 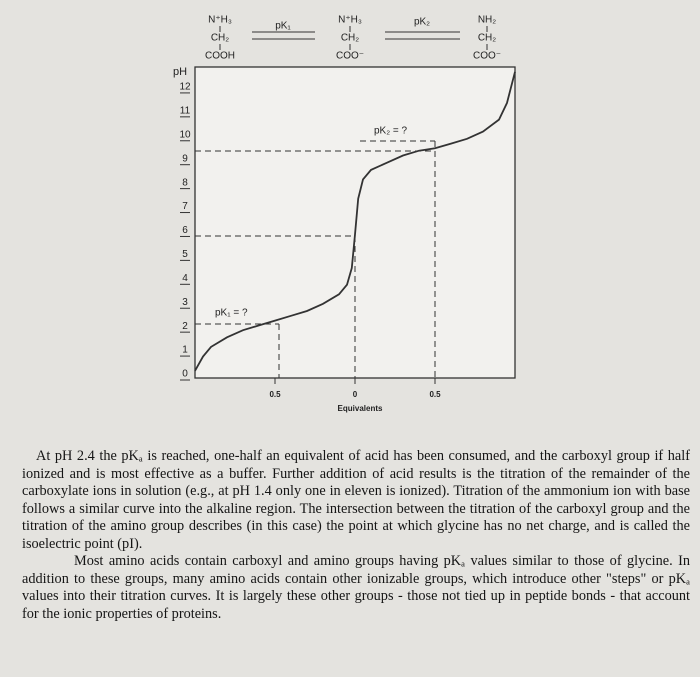 What do you see at coordinates (185, 278) in the screenshot?
I see `y-tick-label: 4` at bounding box center [185, 278].